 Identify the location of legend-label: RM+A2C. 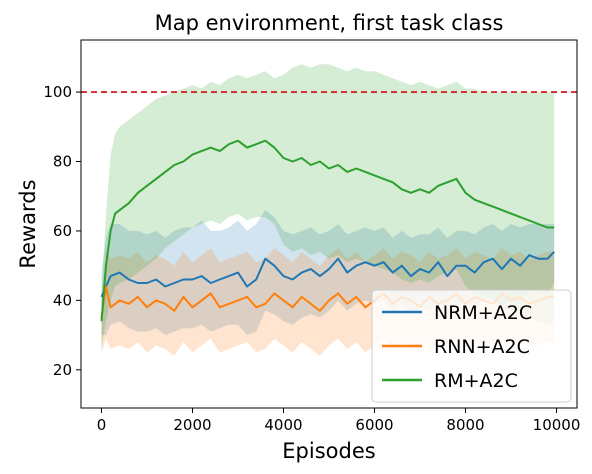
(476, 381).